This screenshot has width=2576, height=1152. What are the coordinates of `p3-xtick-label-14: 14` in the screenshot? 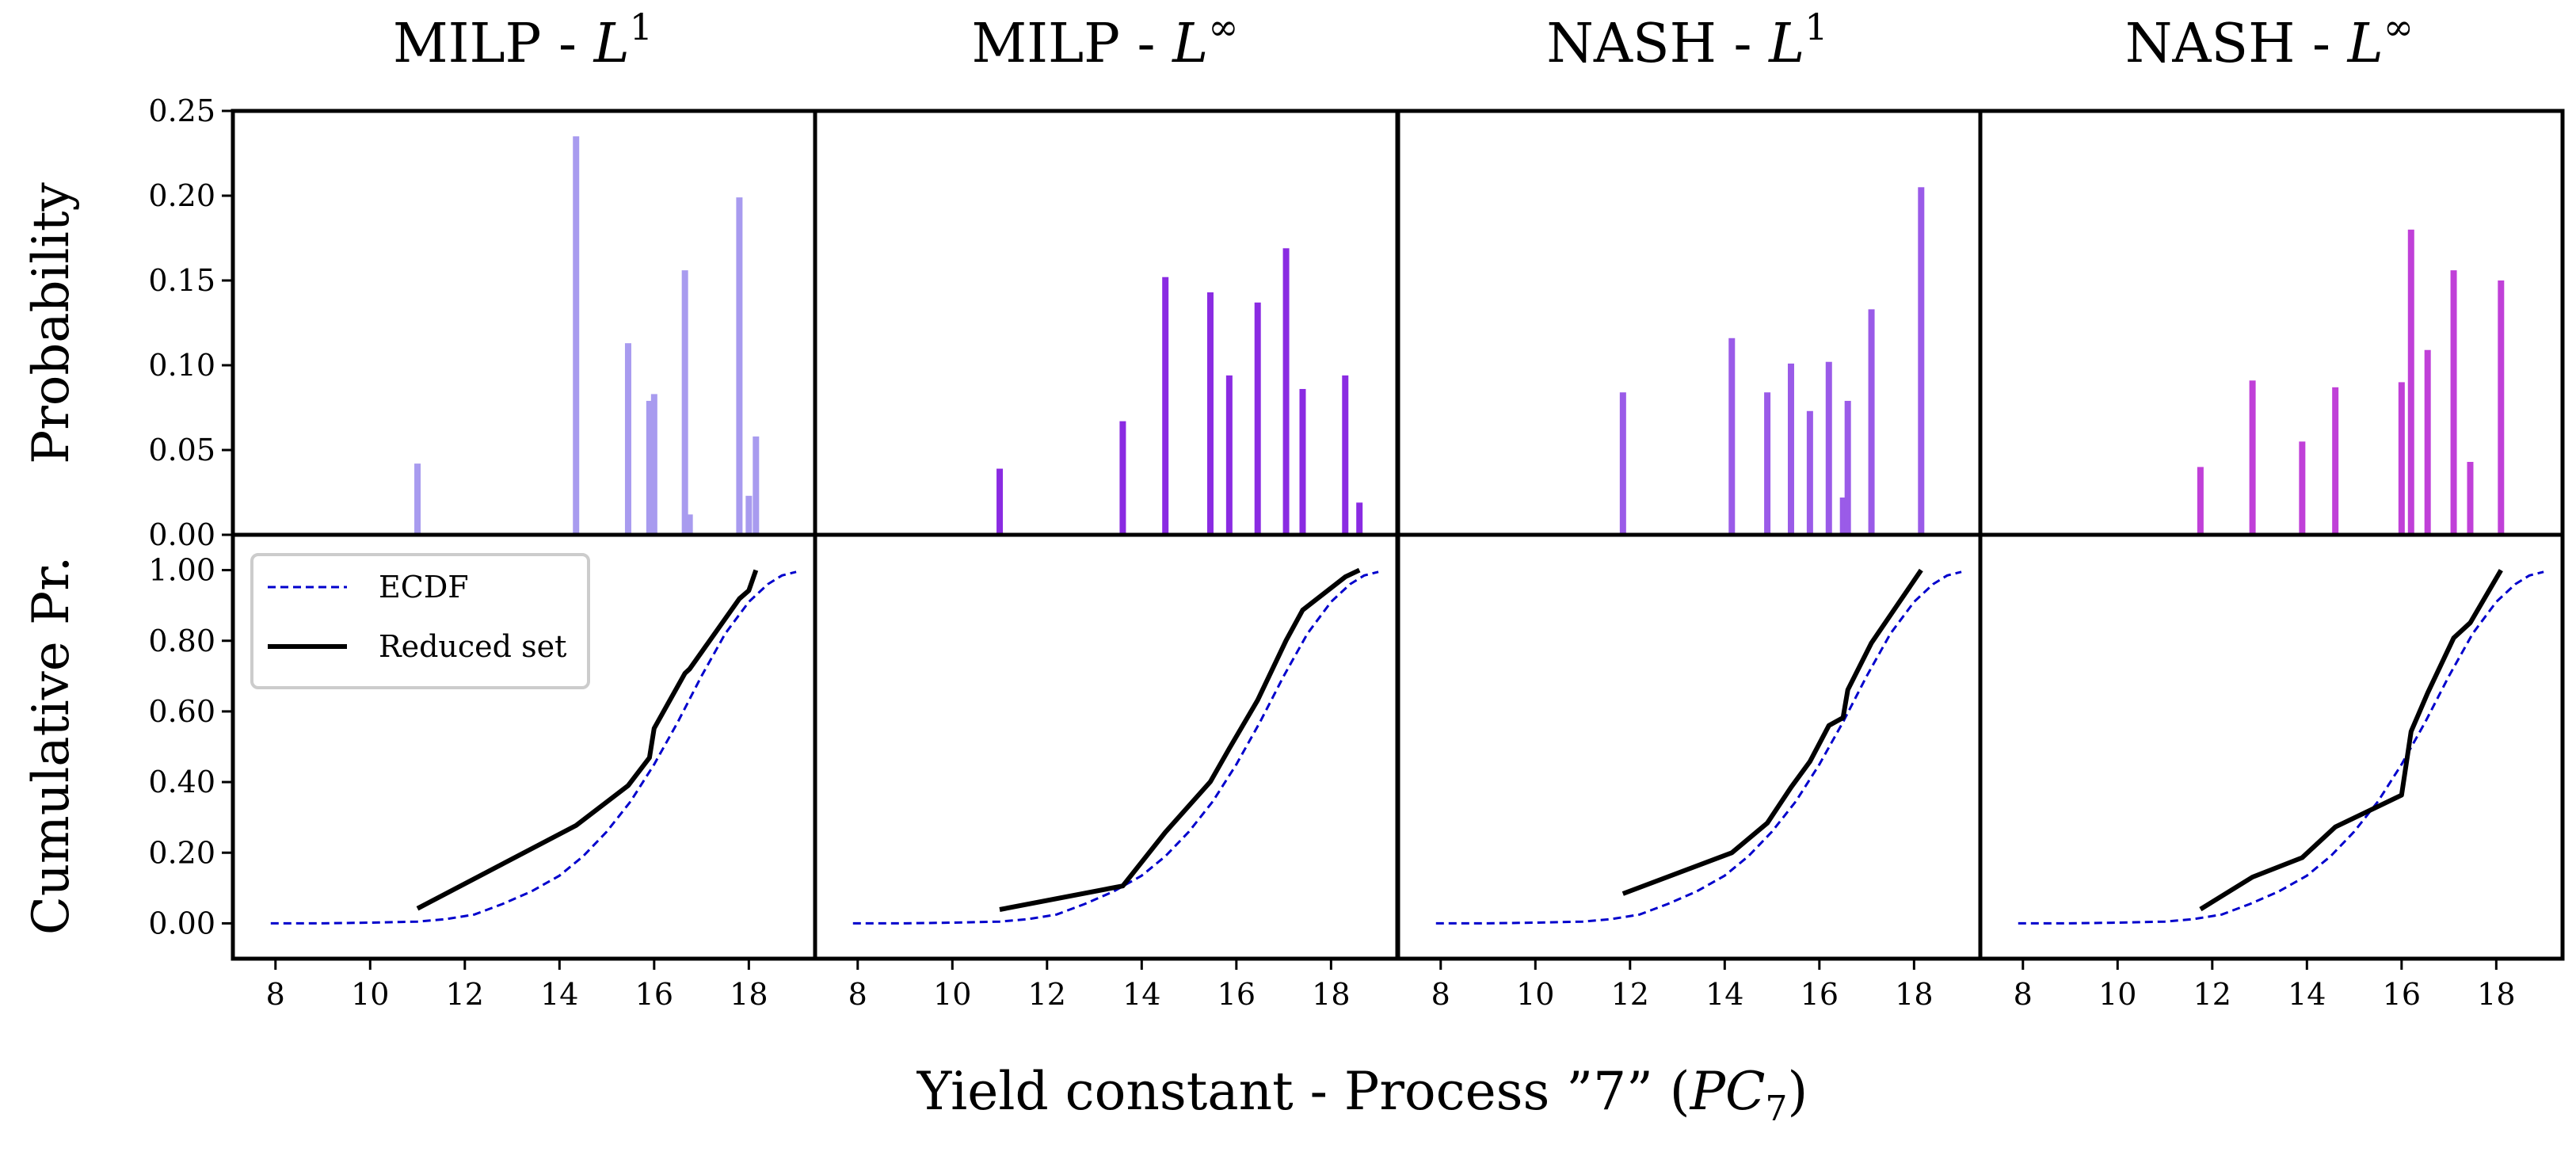 It's located at (1724, 994).